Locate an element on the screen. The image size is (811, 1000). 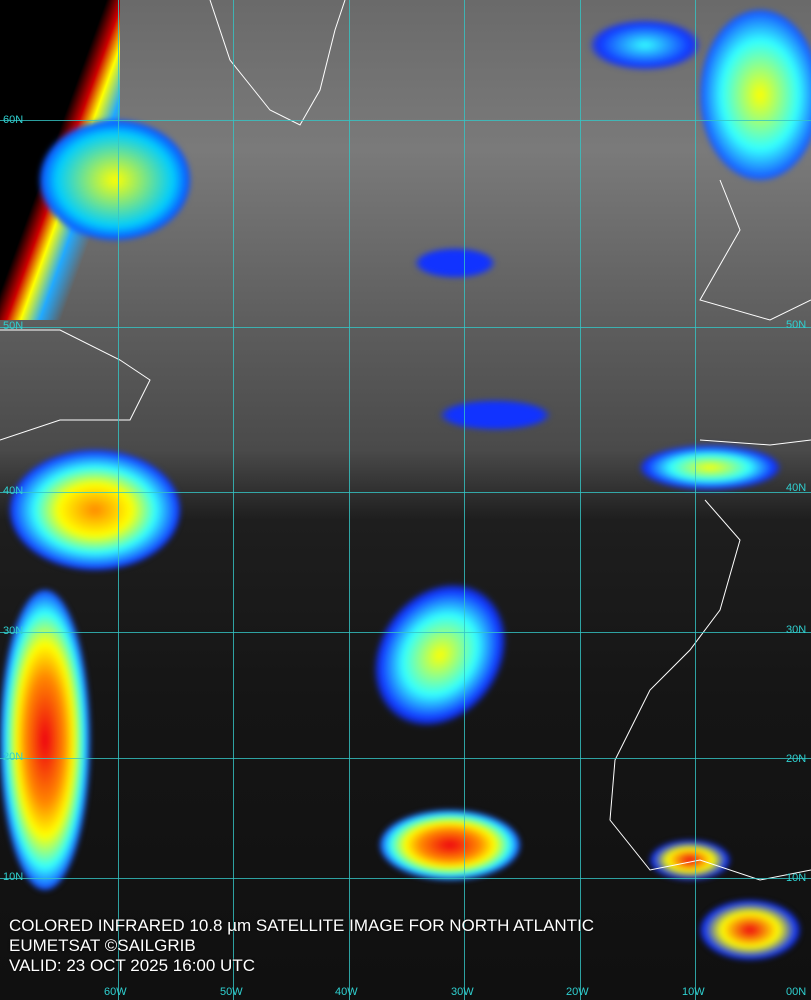
lat-label-right: 10N is located at coordinates (796, 878).